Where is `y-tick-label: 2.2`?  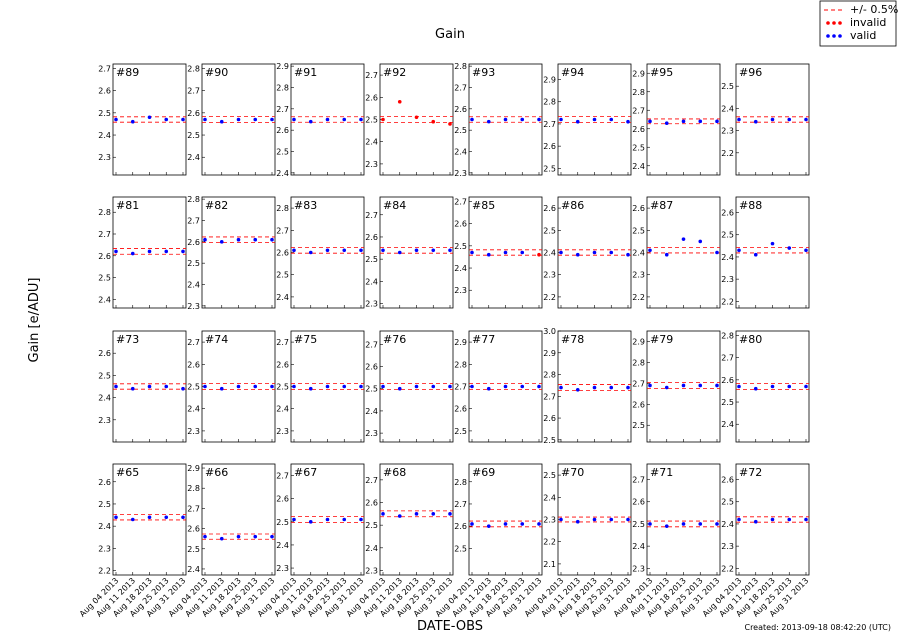
y-tick-label: 2.2 is located at coordinates (727, 568).